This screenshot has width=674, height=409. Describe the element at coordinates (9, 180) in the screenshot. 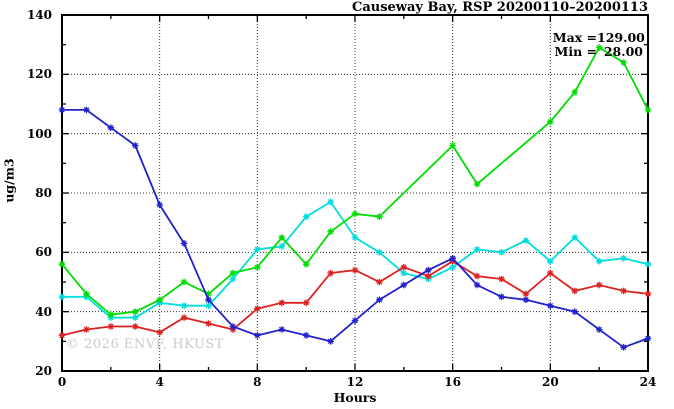

I see `y-axis-title: ug/m3` at that location.